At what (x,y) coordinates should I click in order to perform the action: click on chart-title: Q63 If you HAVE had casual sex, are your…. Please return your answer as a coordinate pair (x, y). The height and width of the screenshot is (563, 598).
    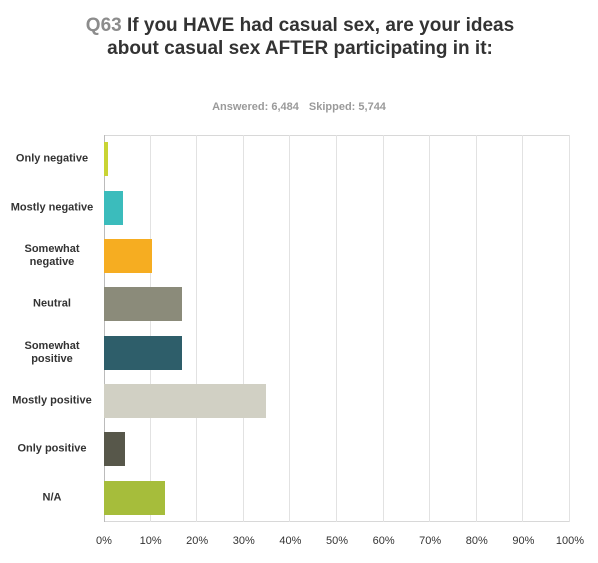
    Looking at the image, I should click on (300, 37).